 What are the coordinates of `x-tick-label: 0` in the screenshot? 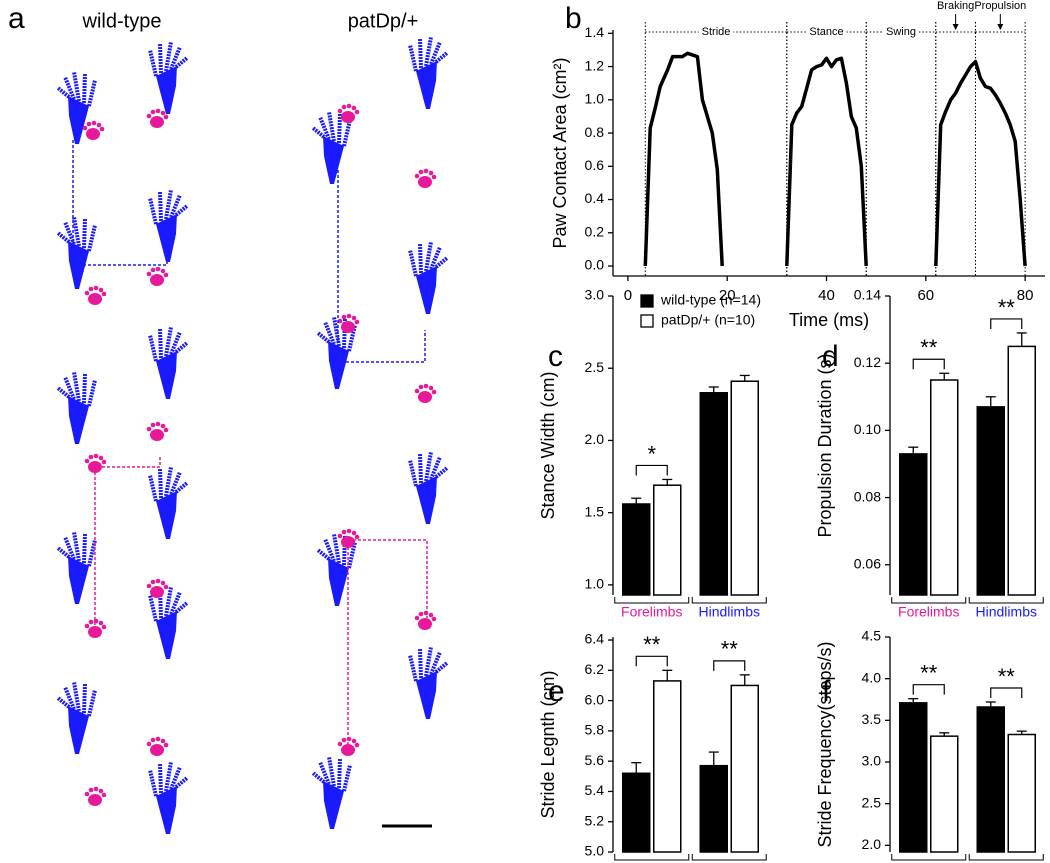 It's located at (628, 295).